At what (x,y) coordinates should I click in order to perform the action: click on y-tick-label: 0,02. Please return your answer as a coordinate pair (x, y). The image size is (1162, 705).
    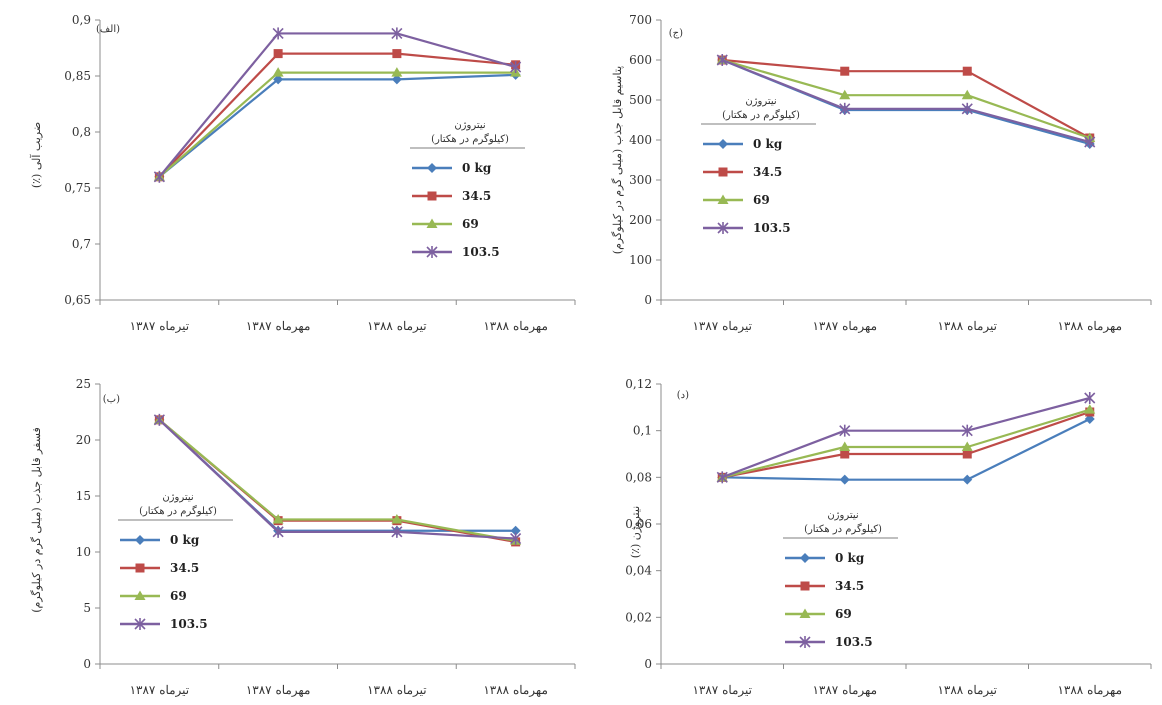
    Looking at the image, I should click on (638, 617).